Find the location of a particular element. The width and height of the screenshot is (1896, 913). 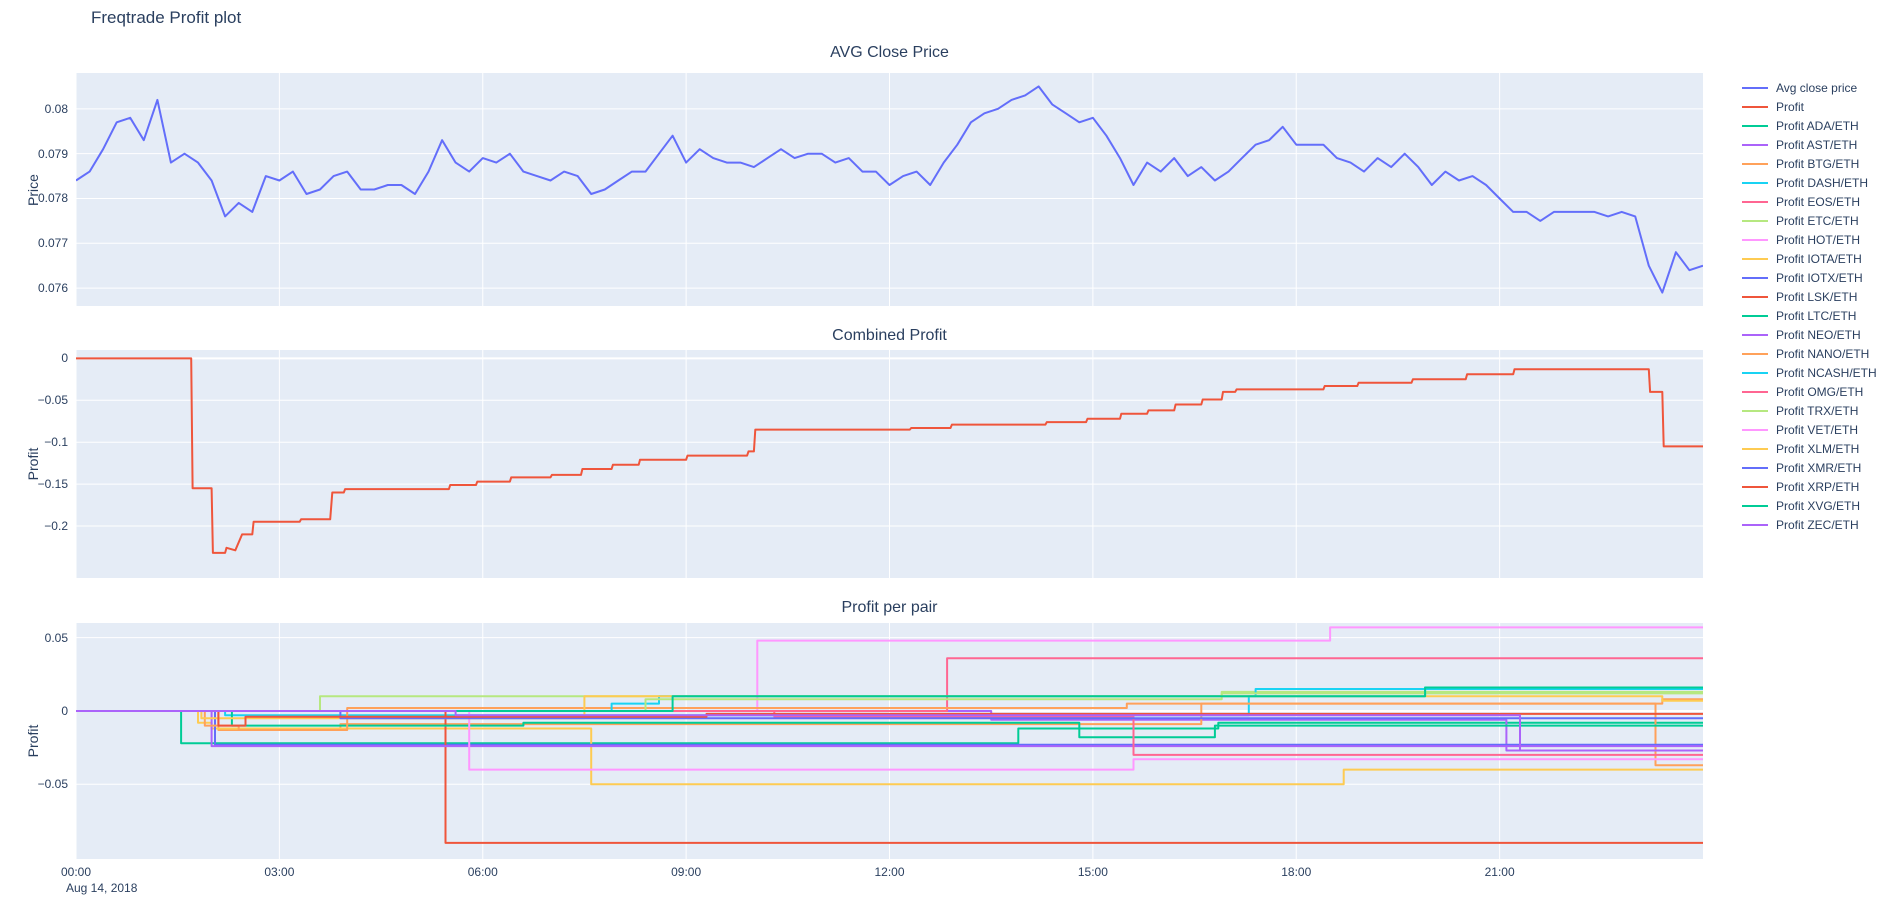

legend-item: Profit LTC/ETH is located at coordinates (1809, 315).